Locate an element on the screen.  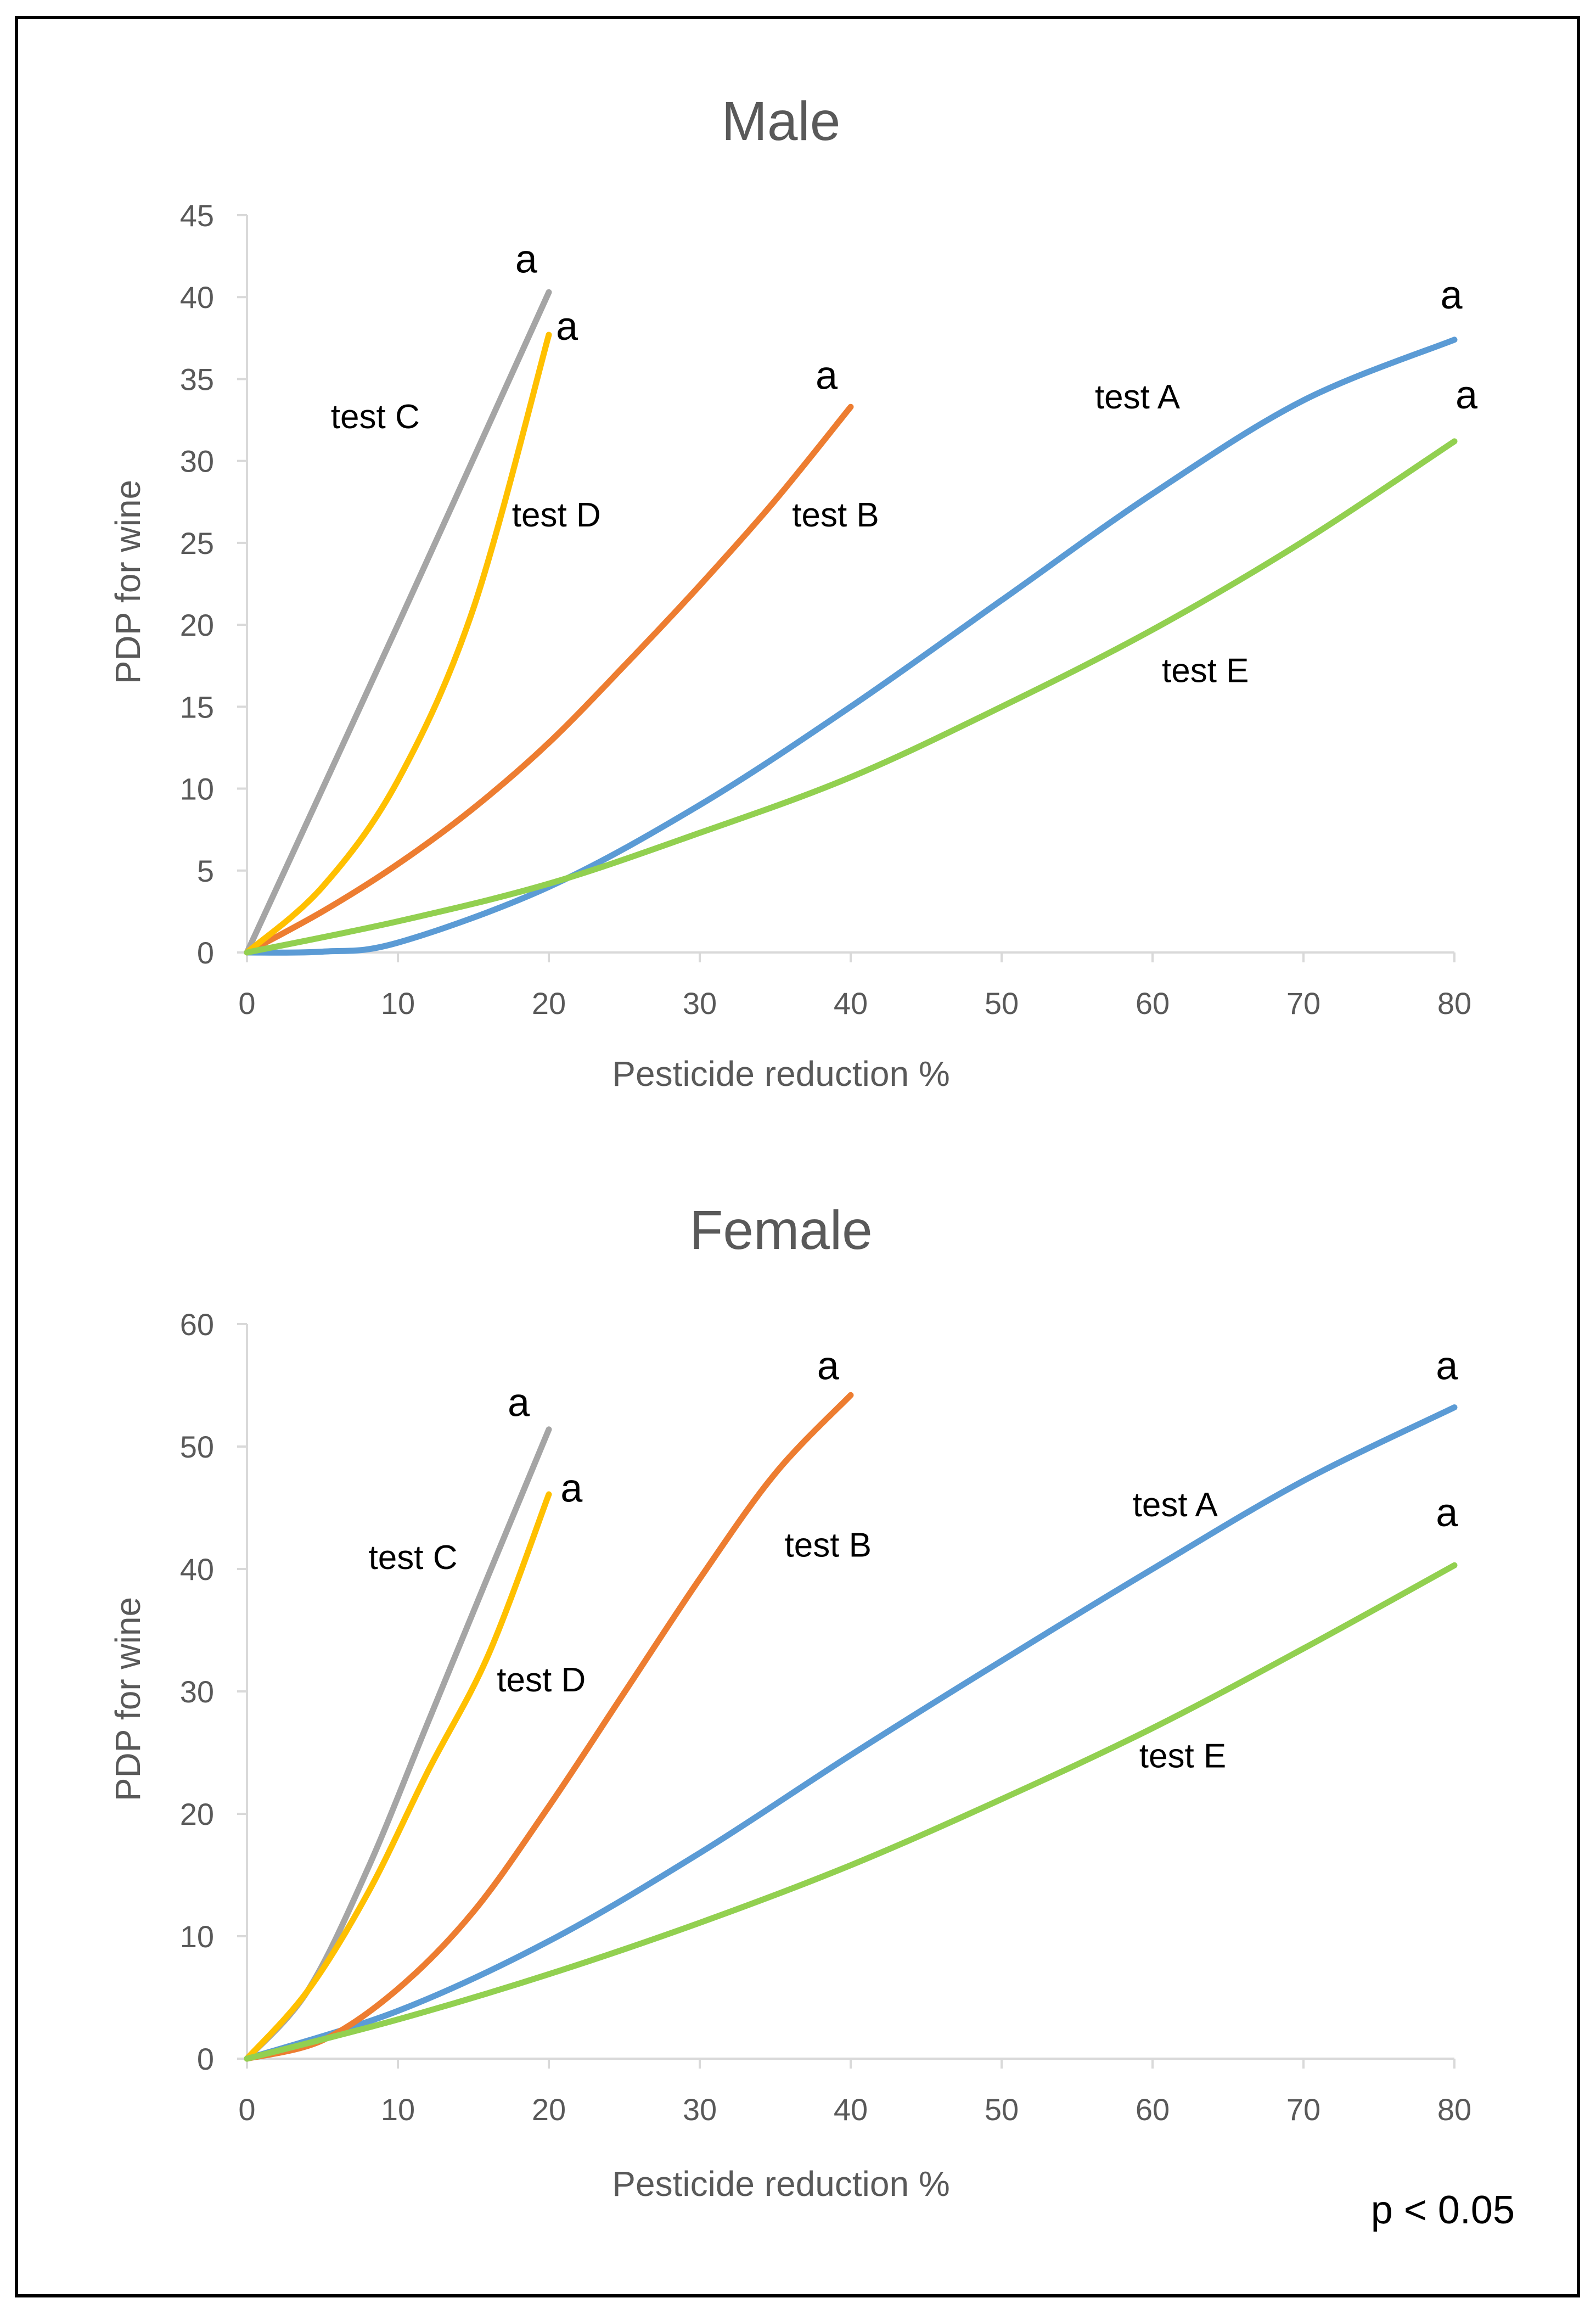
chart-title: Male is located at coordinates (781, 121).